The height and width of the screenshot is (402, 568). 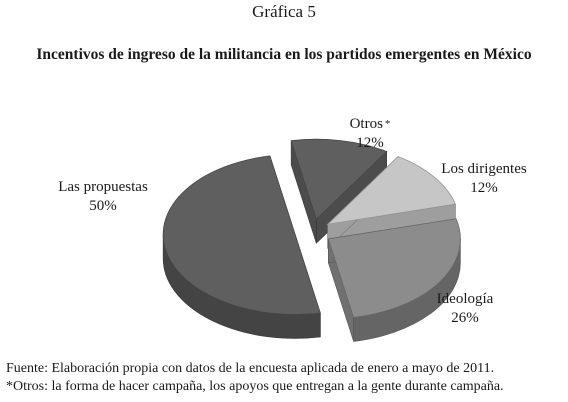 I want to click on slice-label-otros: Otros * 12%, so click(x=370, y=134).